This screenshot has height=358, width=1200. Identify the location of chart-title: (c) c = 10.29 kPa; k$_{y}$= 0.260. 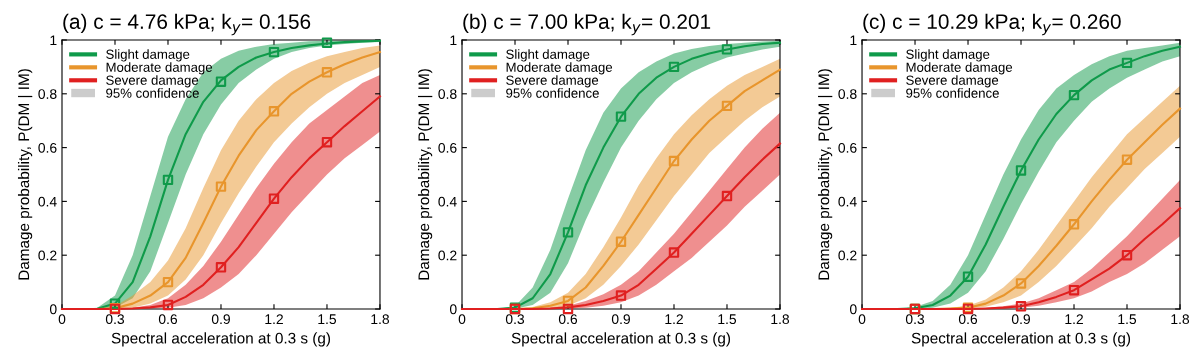
(992, 24).